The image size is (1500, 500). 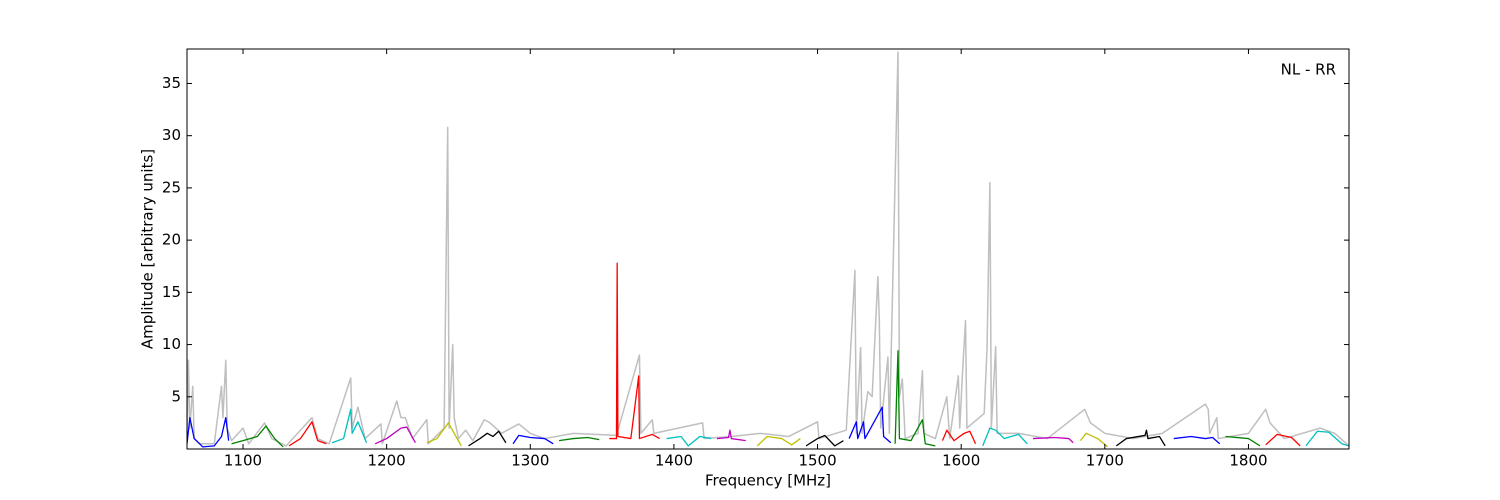 What do you see at coordinates (387, 461) in the screenshot?
I see `x-tick-label: 1200` at bounding box center [387, 461].